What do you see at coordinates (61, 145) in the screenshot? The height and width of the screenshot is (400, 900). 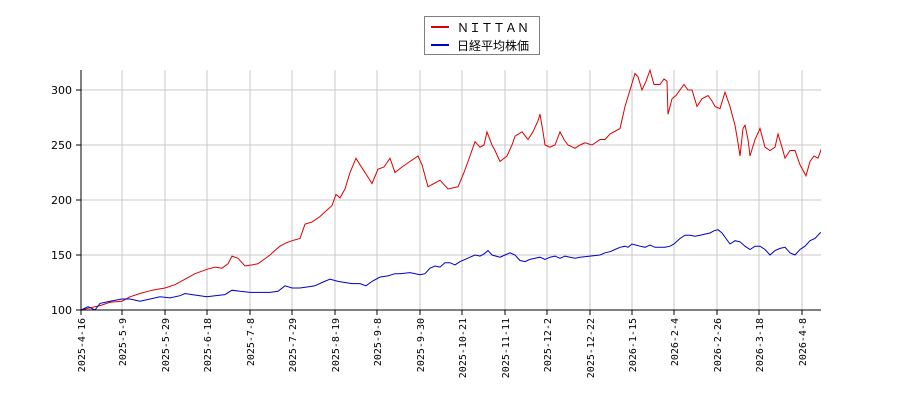 I see `y-tick-label: 250` at bounding box center [61, 145].